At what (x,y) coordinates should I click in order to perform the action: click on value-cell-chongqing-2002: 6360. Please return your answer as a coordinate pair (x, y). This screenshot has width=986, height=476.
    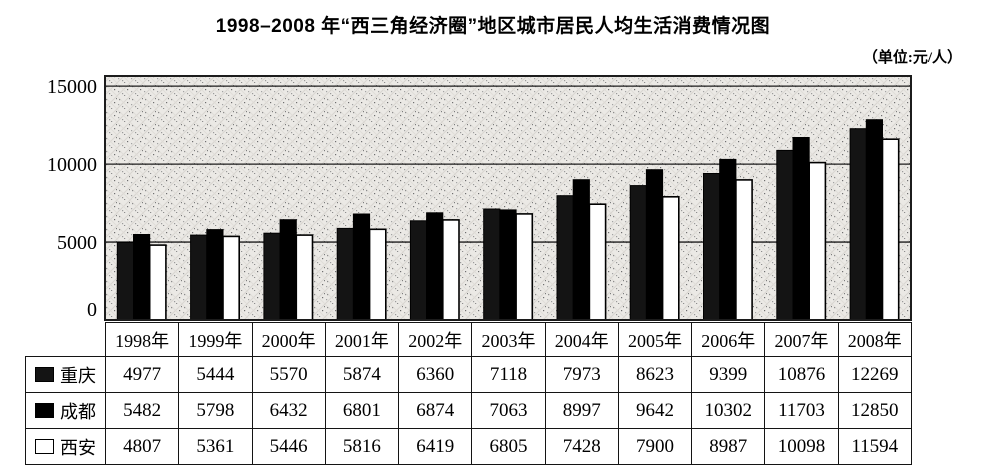
    Looking at the image, I should click on (435, 374).